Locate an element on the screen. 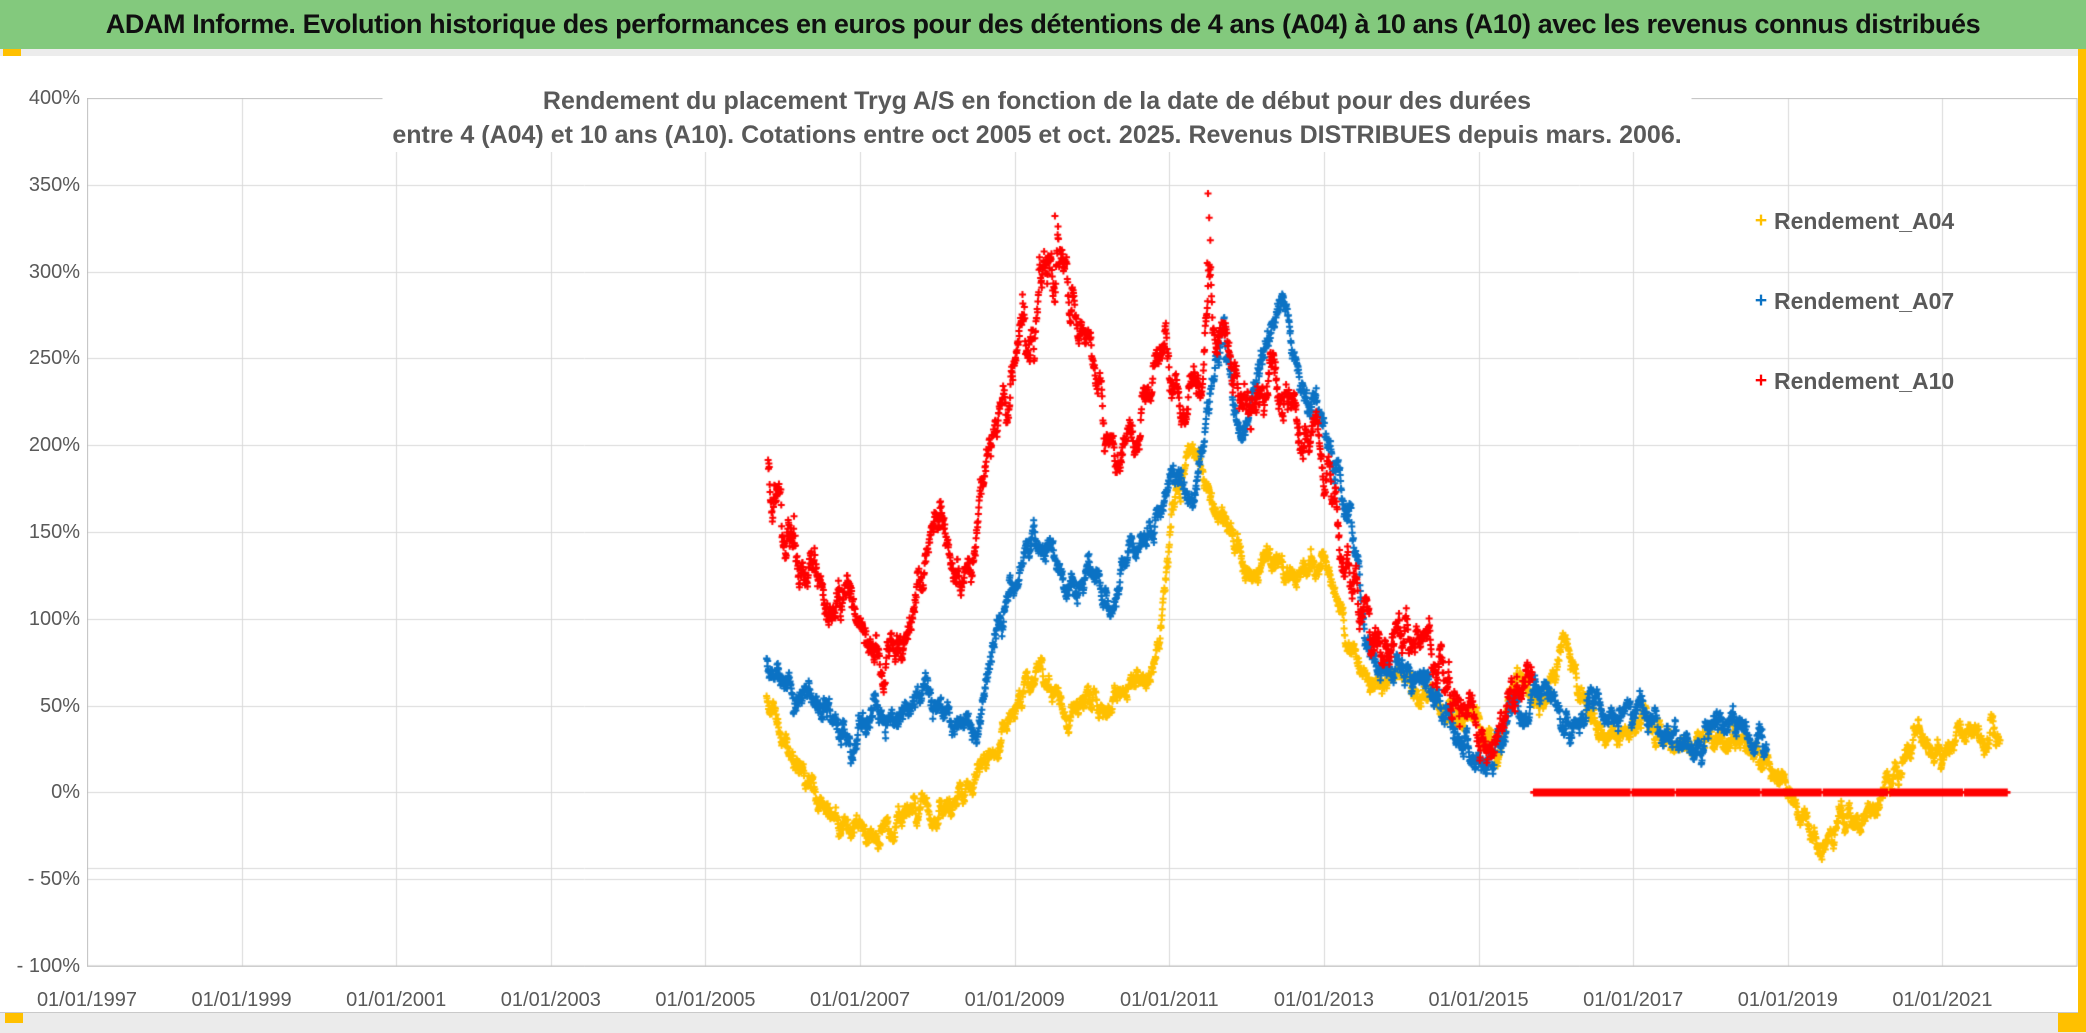  plus-marker-icon-a10: + is located at coordinates (1761, 380).